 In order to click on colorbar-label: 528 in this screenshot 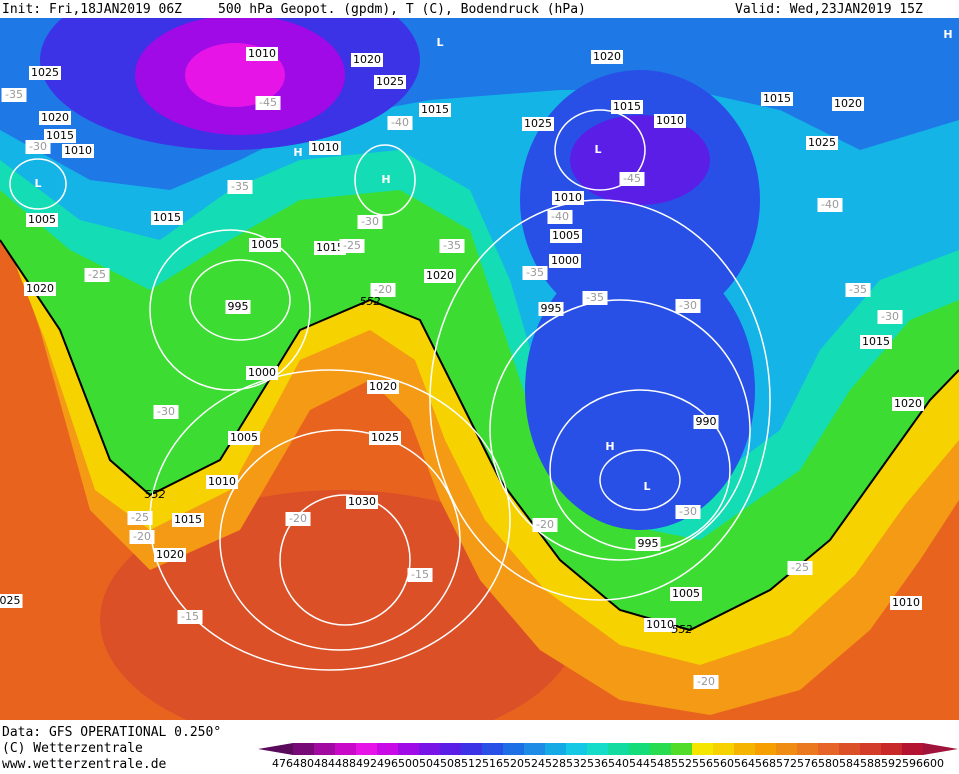, I will do `click(555, 763)`.